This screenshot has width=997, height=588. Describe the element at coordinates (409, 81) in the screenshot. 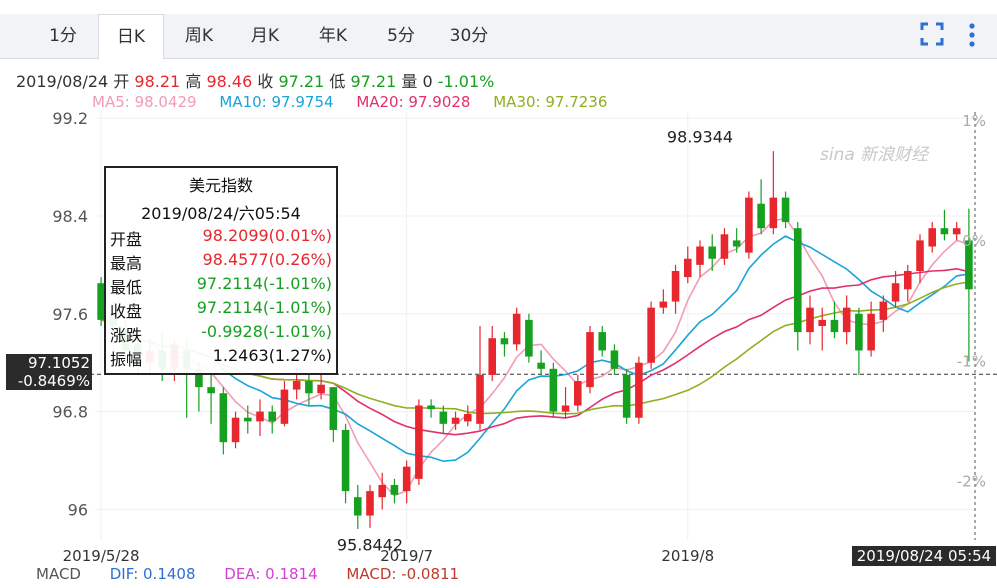

I see `volume-label: 量` at that location.